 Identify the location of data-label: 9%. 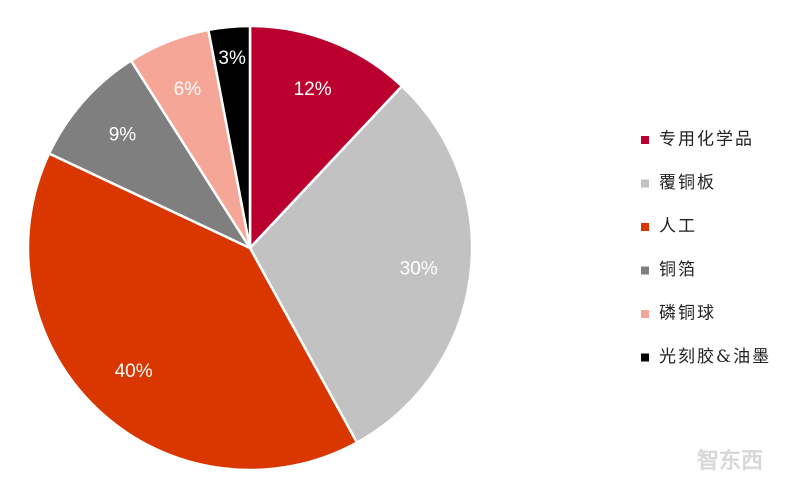
(123, 135).